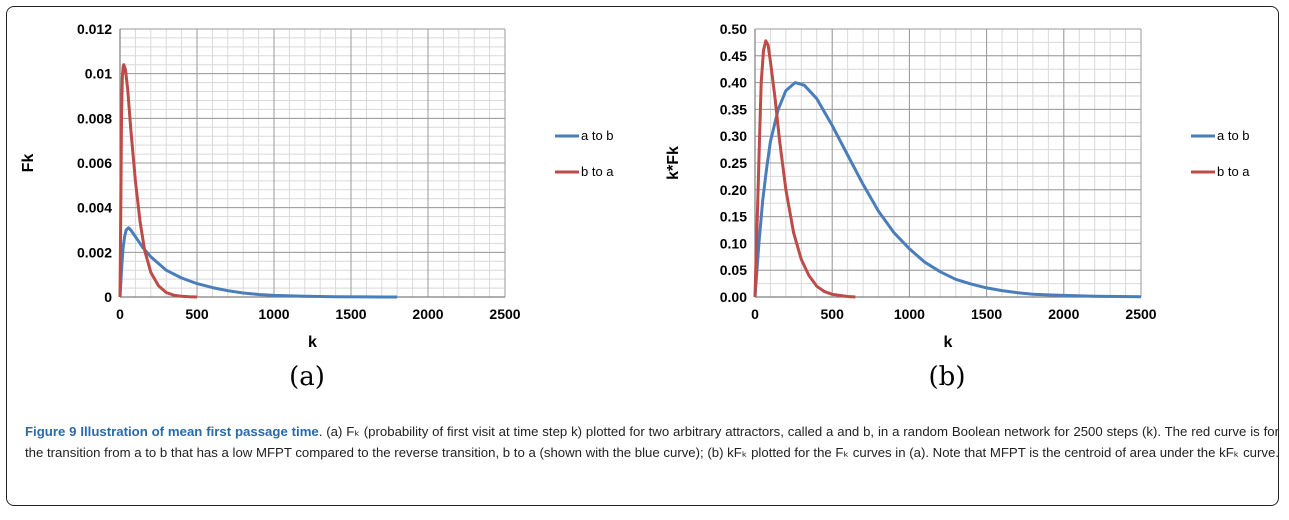 The height and width of the screenshot is (520, 1289). I want to click on y-tick-label: 0.012, so click(94, 29).